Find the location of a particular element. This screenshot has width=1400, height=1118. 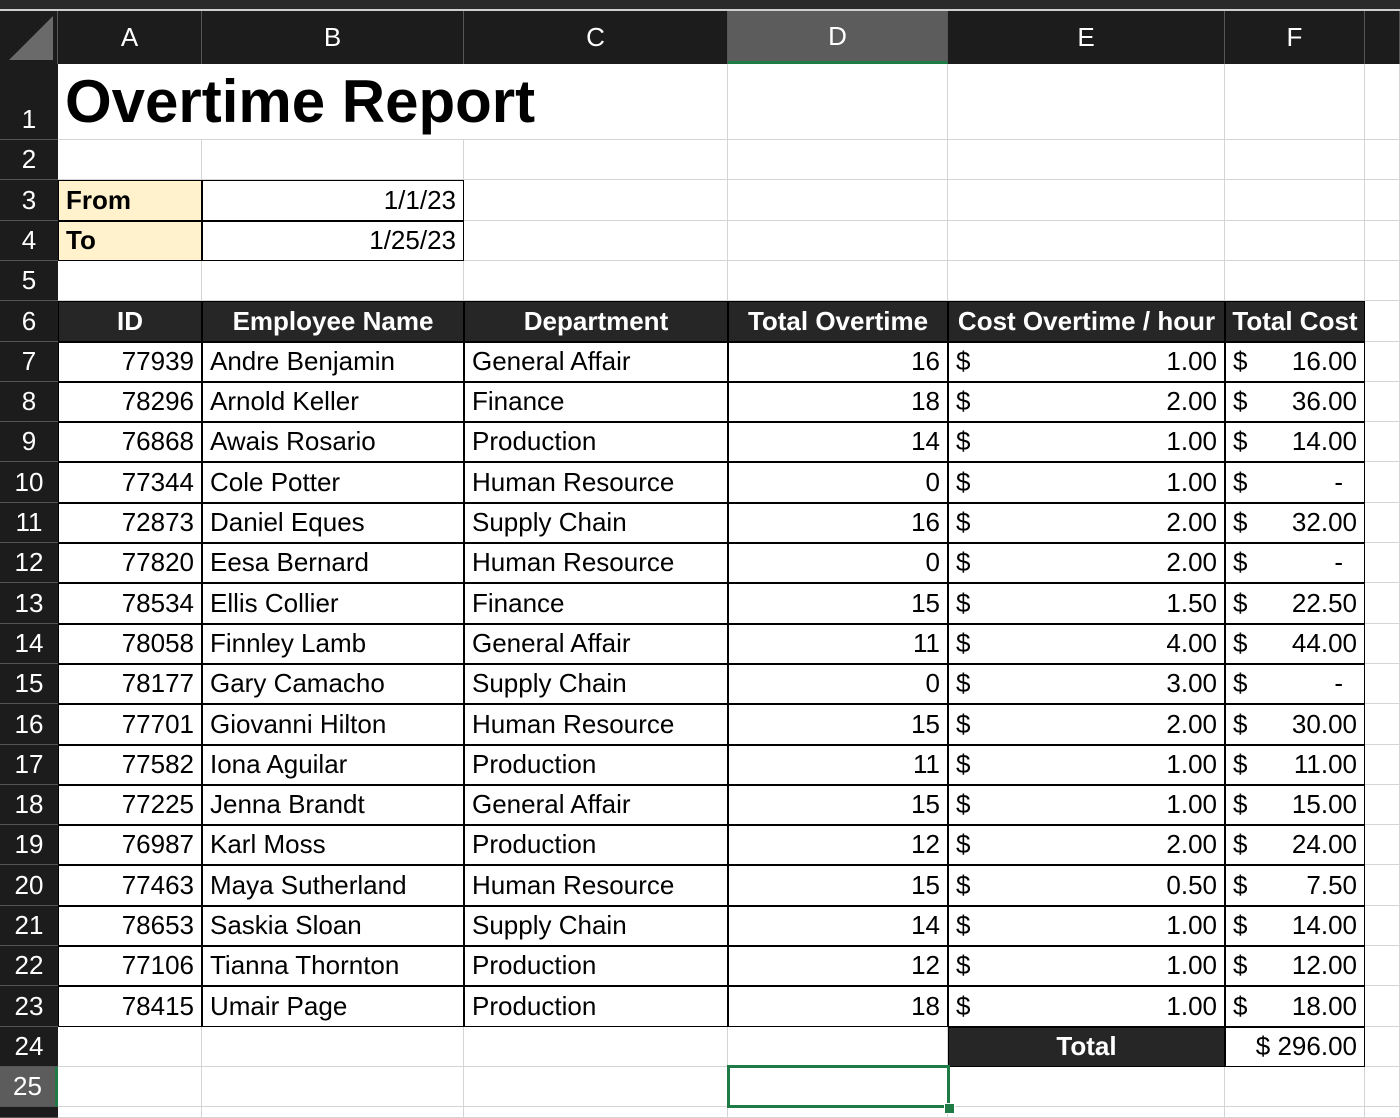

employee-id: 78177 is located at coordinates (130, 684).